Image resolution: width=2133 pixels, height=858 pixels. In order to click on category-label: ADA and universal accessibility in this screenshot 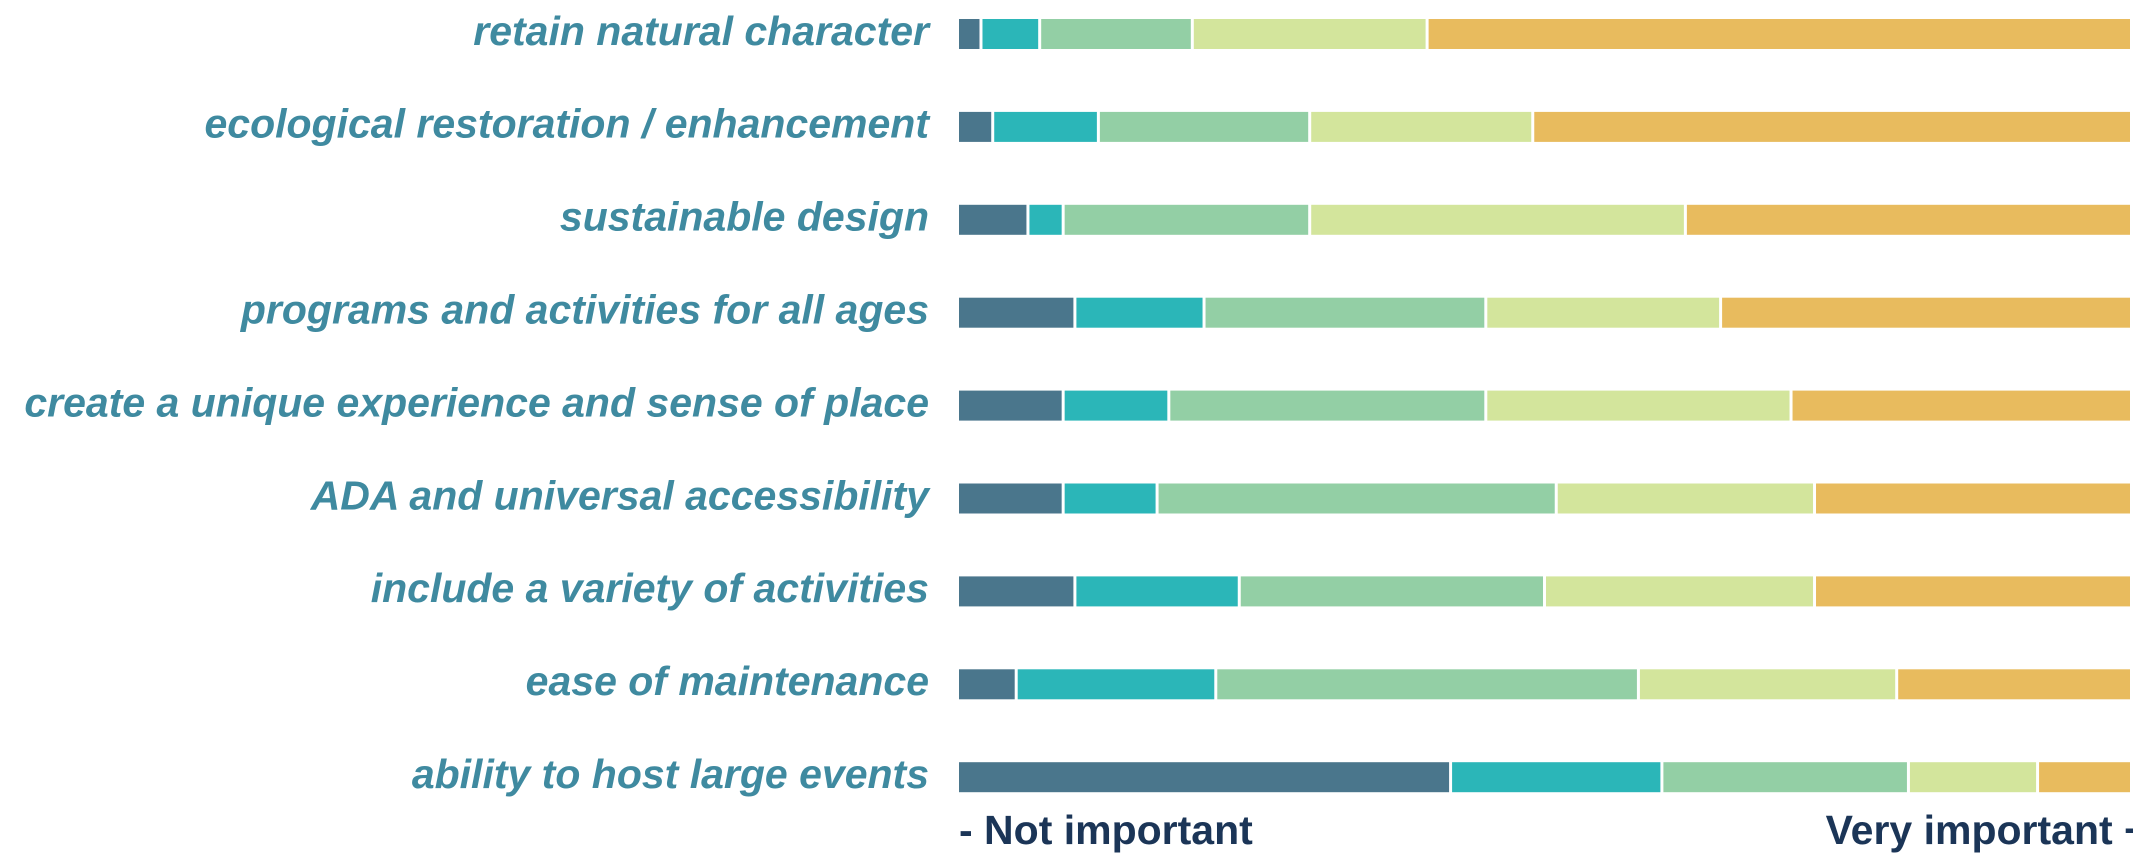, I will do `click(620, 495)`.